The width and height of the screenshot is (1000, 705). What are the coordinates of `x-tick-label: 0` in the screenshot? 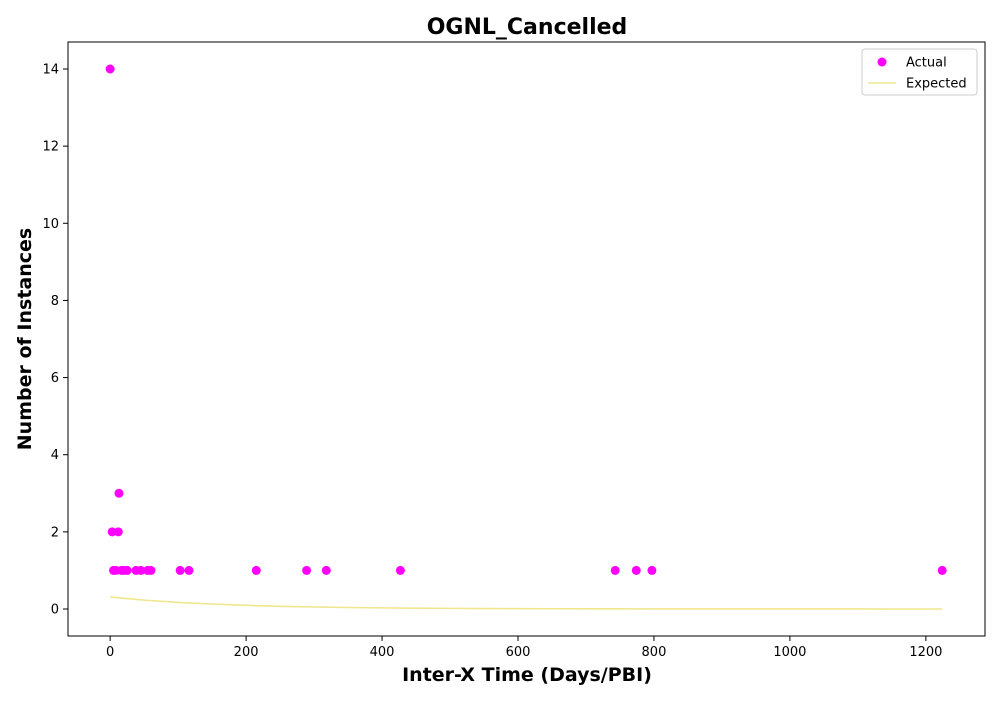 It's located at (110, 652).